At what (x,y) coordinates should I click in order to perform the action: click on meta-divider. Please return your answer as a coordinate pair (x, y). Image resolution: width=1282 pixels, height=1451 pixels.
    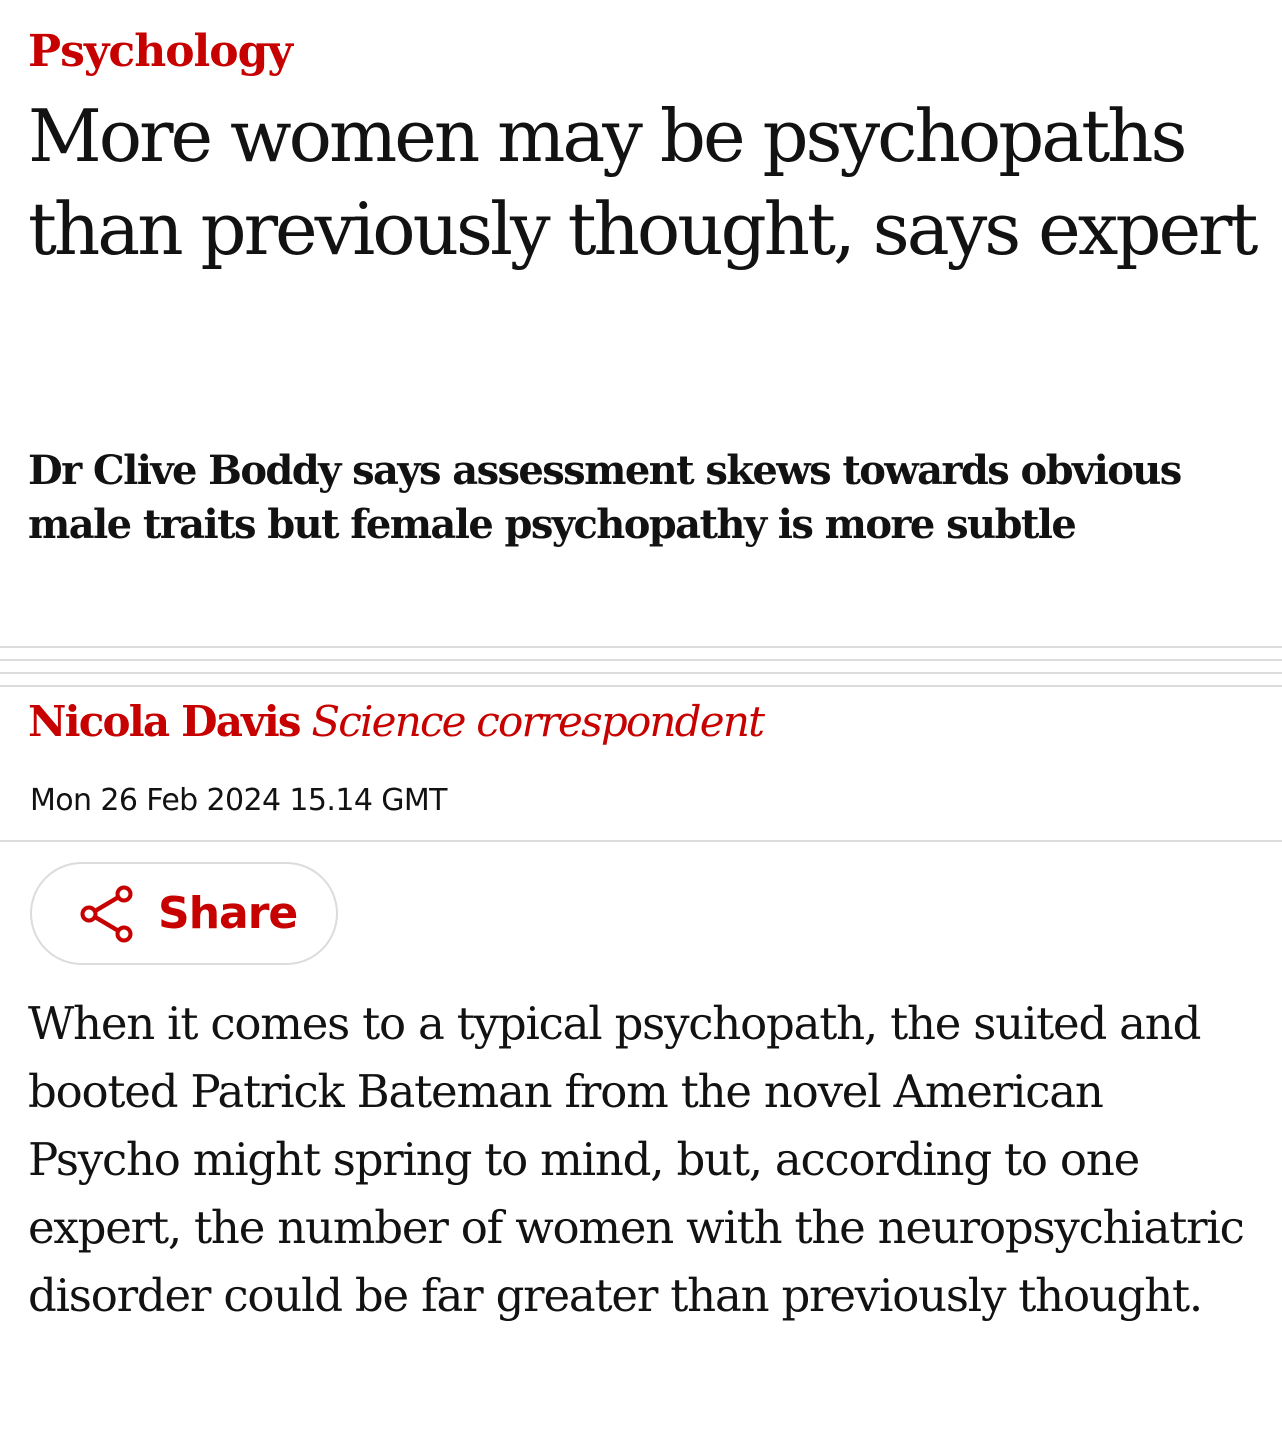
    Looking at the image, I should click on (641, 841).